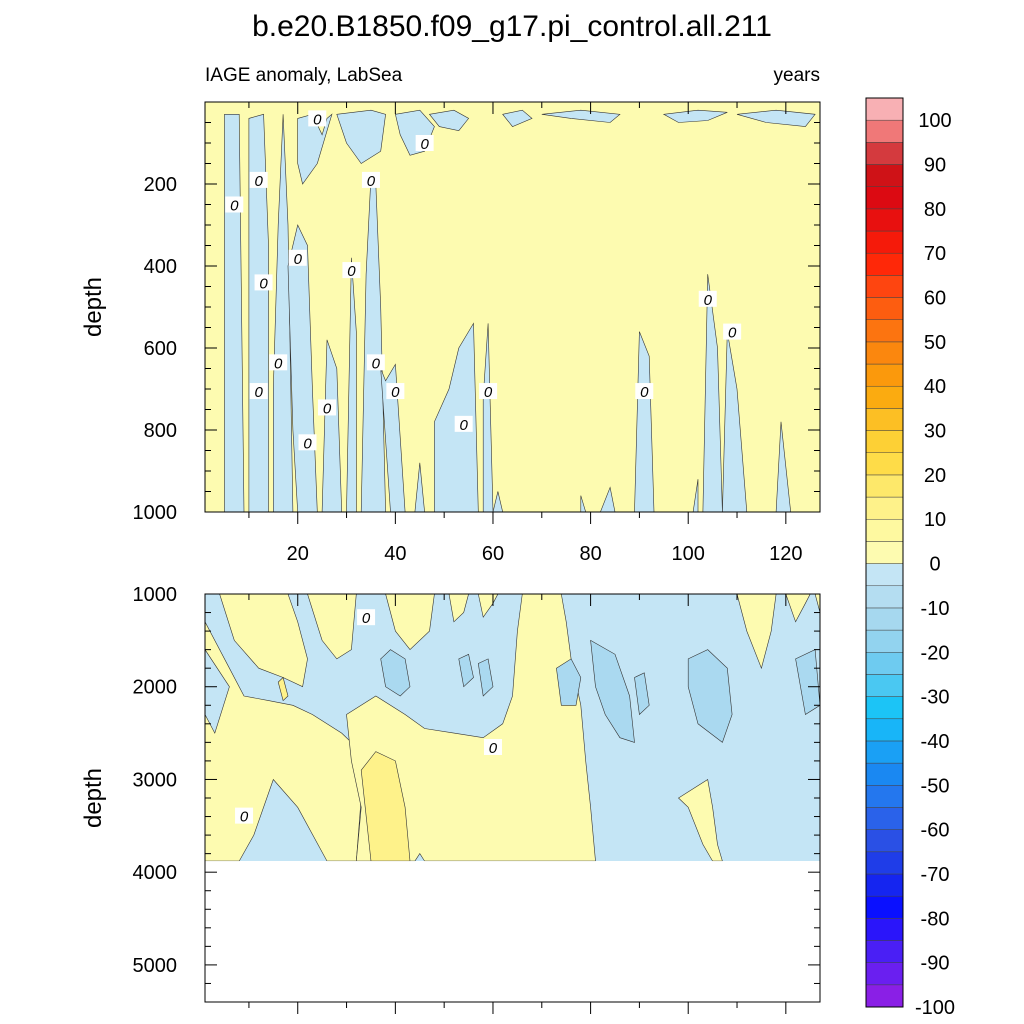 The height and width of the screenshot is (1024, 1024). I want to click on colorbar-label-17: -70, so click(935, 875).